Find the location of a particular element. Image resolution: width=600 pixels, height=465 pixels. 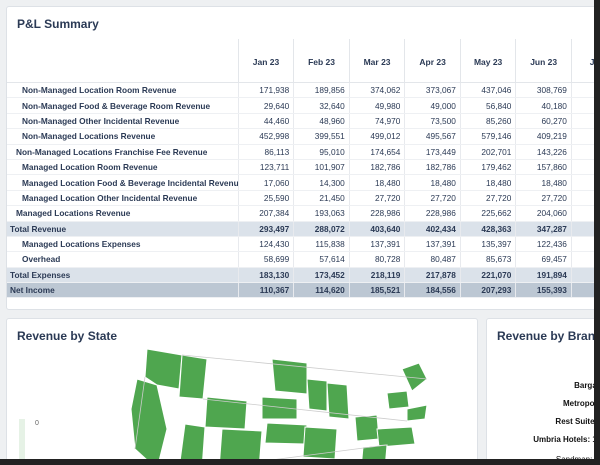

cell: 69,457 is located at coordinates (543, 259).